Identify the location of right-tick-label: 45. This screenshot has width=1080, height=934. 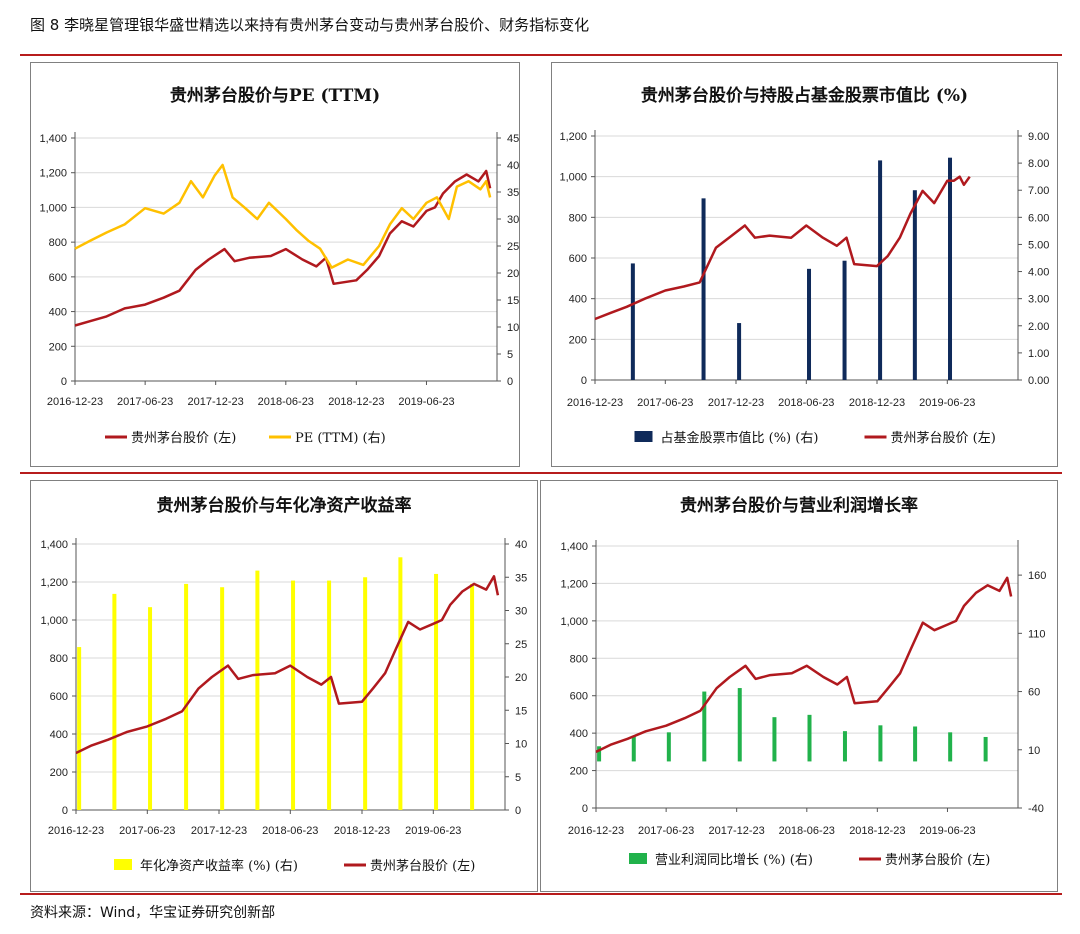
(513, 139).